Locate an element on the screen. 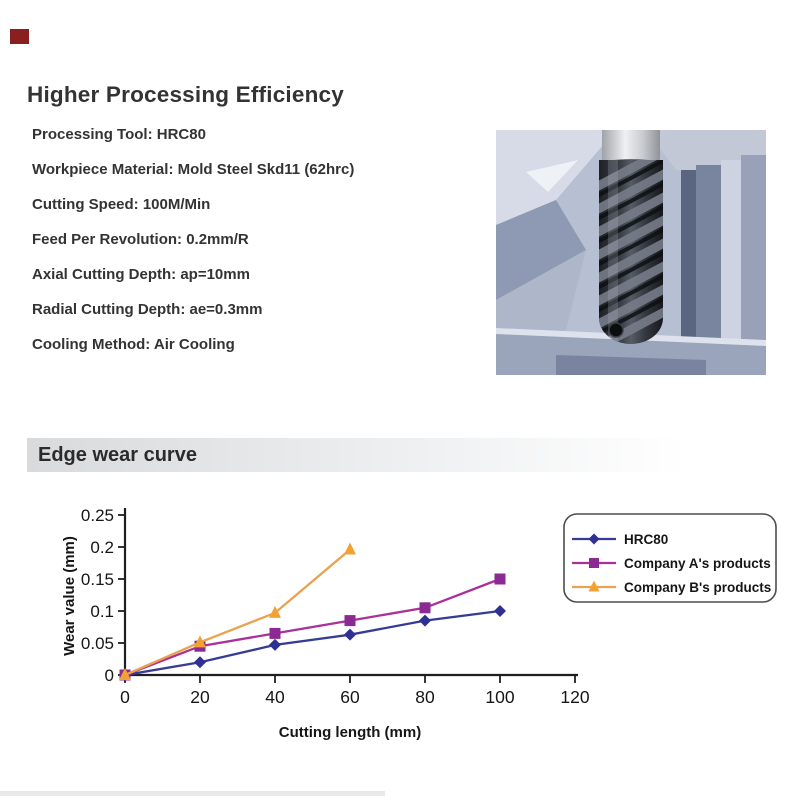 The width and height of the screenshot is (800, 800). section-banner: Edge wear curve is located at coordinates (357, 455).